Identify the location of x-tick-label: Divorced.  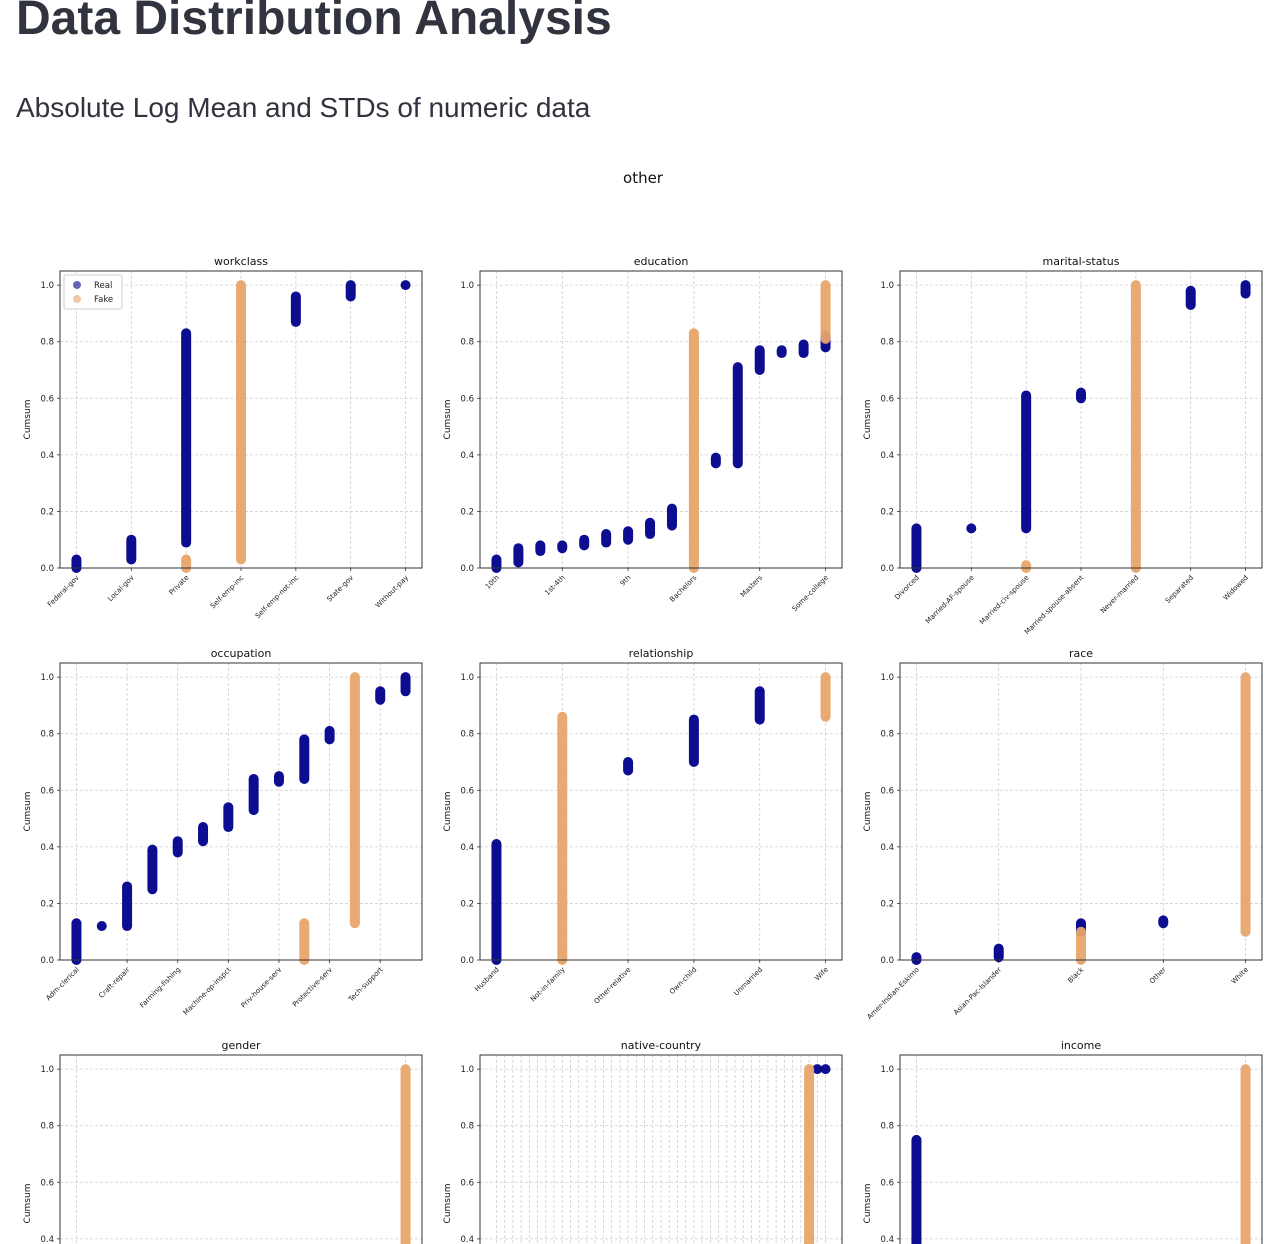
(907, 588).